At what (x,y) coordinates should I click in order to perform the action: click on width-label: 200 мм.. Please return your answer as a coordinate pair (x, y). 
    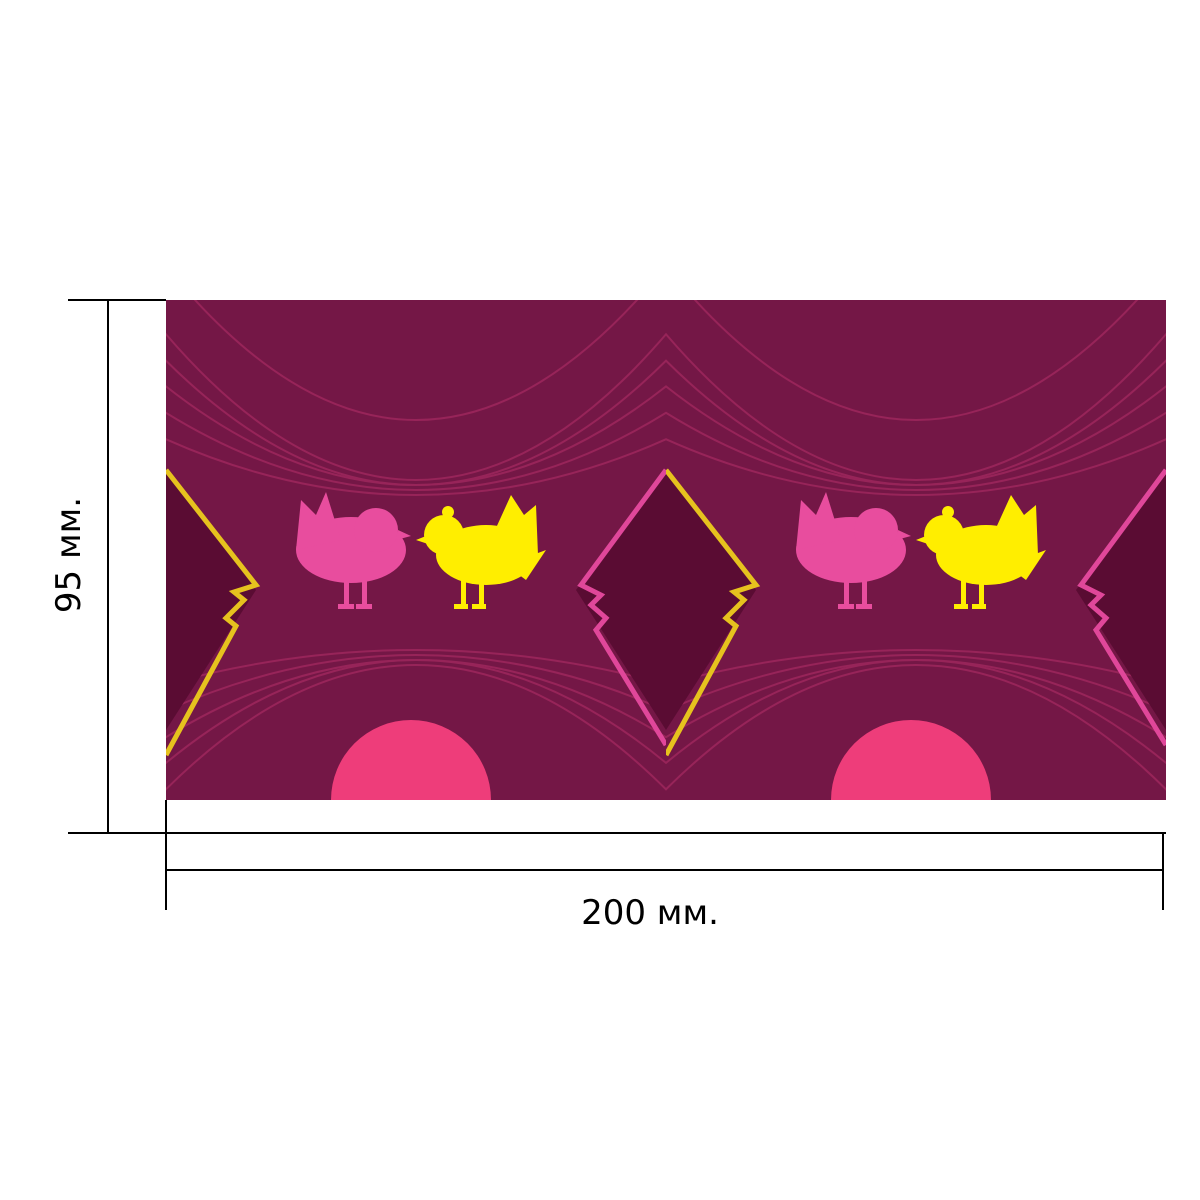
    Looking at the image, I should click on (650, 913).